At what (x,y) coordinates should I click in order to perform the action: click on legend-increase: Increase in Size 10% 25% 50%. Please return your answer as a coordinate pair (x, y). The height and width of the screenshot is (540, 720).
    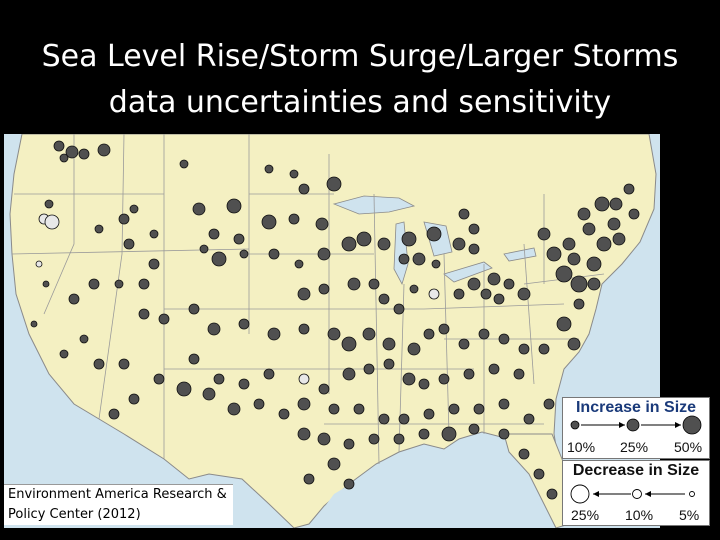
    Looking at the image, I should click on (636, 428).